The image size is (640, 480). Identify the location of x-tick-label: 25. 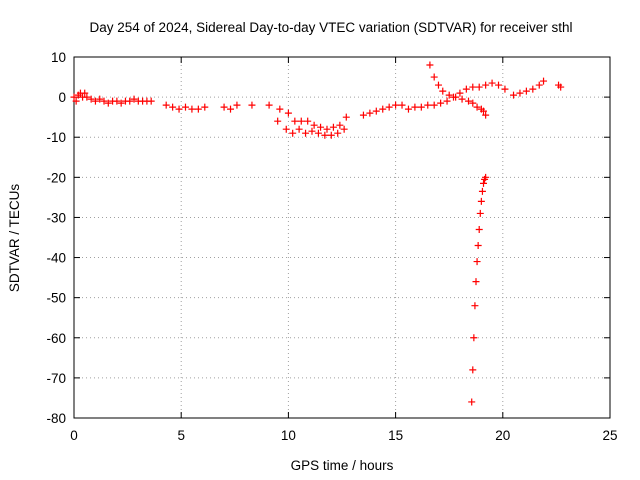
(609, 435).